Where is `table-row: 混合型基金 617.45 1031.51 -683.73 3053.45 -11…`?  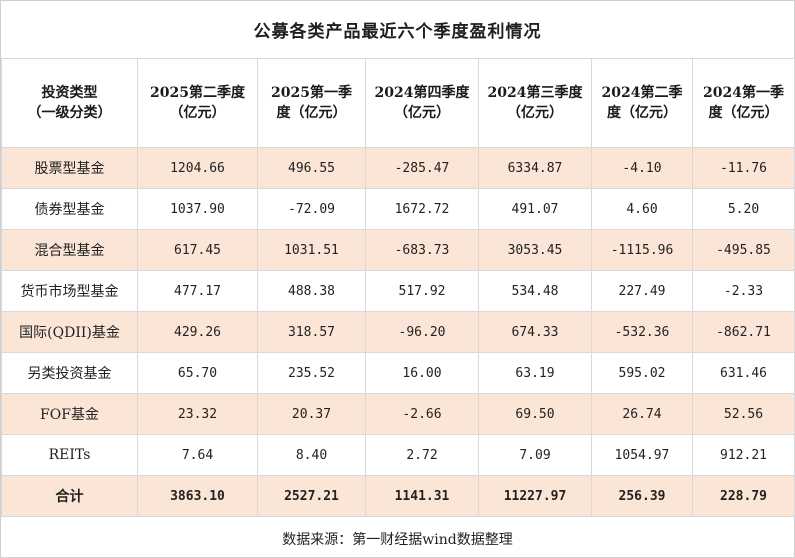 table-row: 混合型基金 617.45 1031.51 -683.73 3053.45 -11… is located at coordinates (398, 250).